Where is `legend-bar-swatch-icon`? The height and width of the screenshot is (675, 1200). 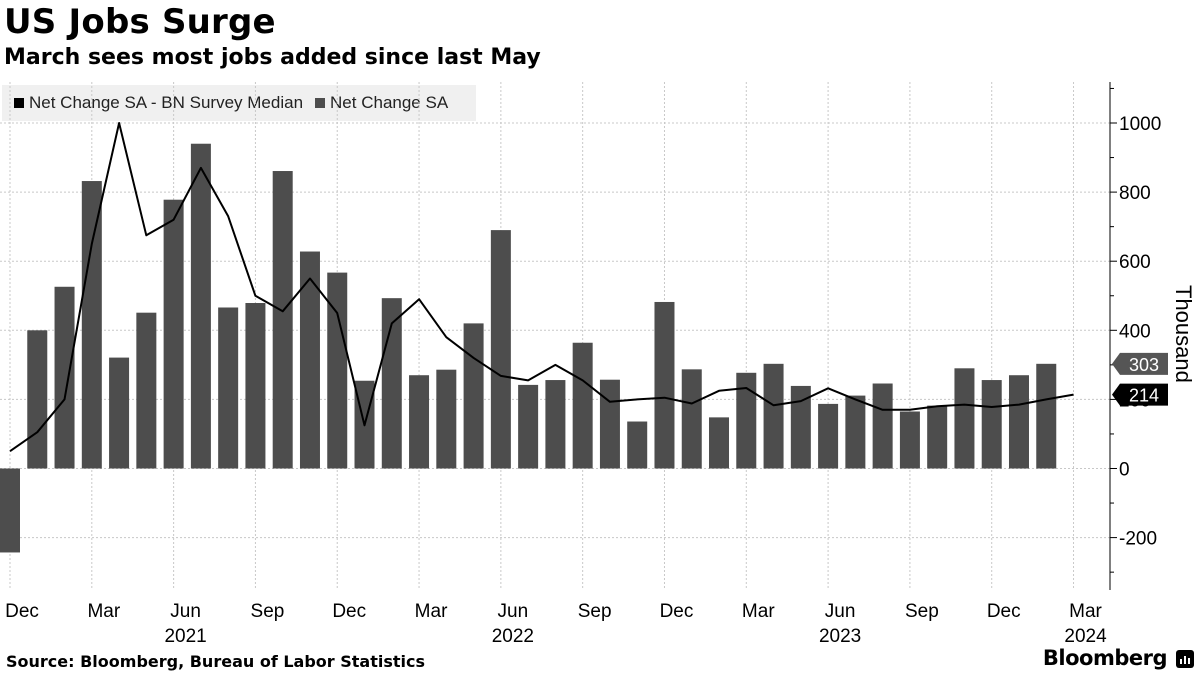 legend-bar-swatch-icon is located at coordinates (320, 103).